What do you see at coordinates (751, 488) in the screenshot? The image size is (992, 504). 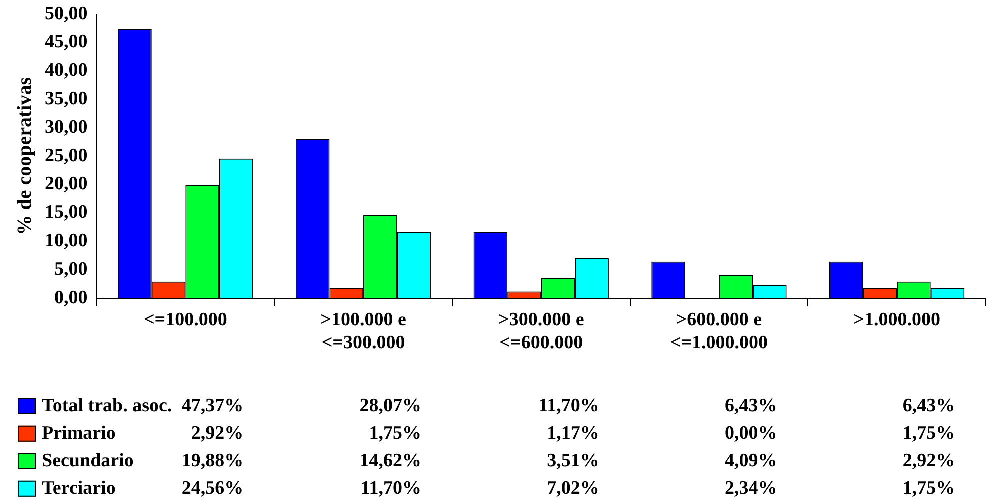 I see `data-label: 2,34%` at bounding box center [751, 488].